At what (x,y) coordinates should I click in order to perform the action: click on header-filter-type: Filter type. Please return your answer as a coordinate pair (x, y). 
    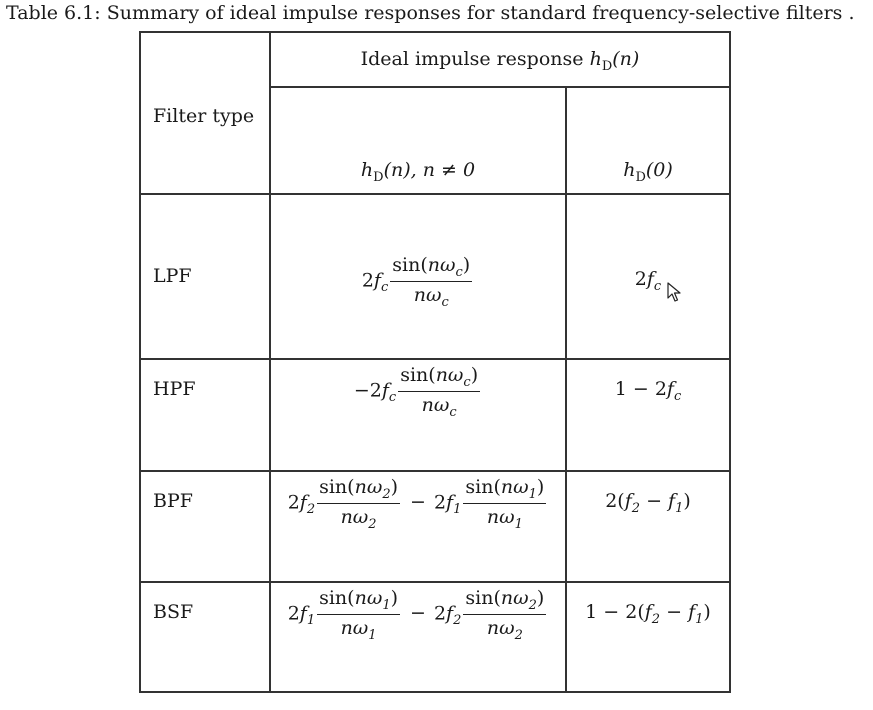
    Looking at the image, I should click on (204, 116).